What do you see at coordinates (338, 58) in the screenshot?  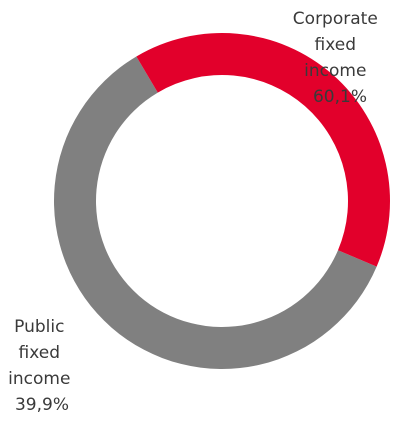 I see `corporate-fixed-income-label: Corporate fixed income 60,1%` at bounding box center [338, 58].